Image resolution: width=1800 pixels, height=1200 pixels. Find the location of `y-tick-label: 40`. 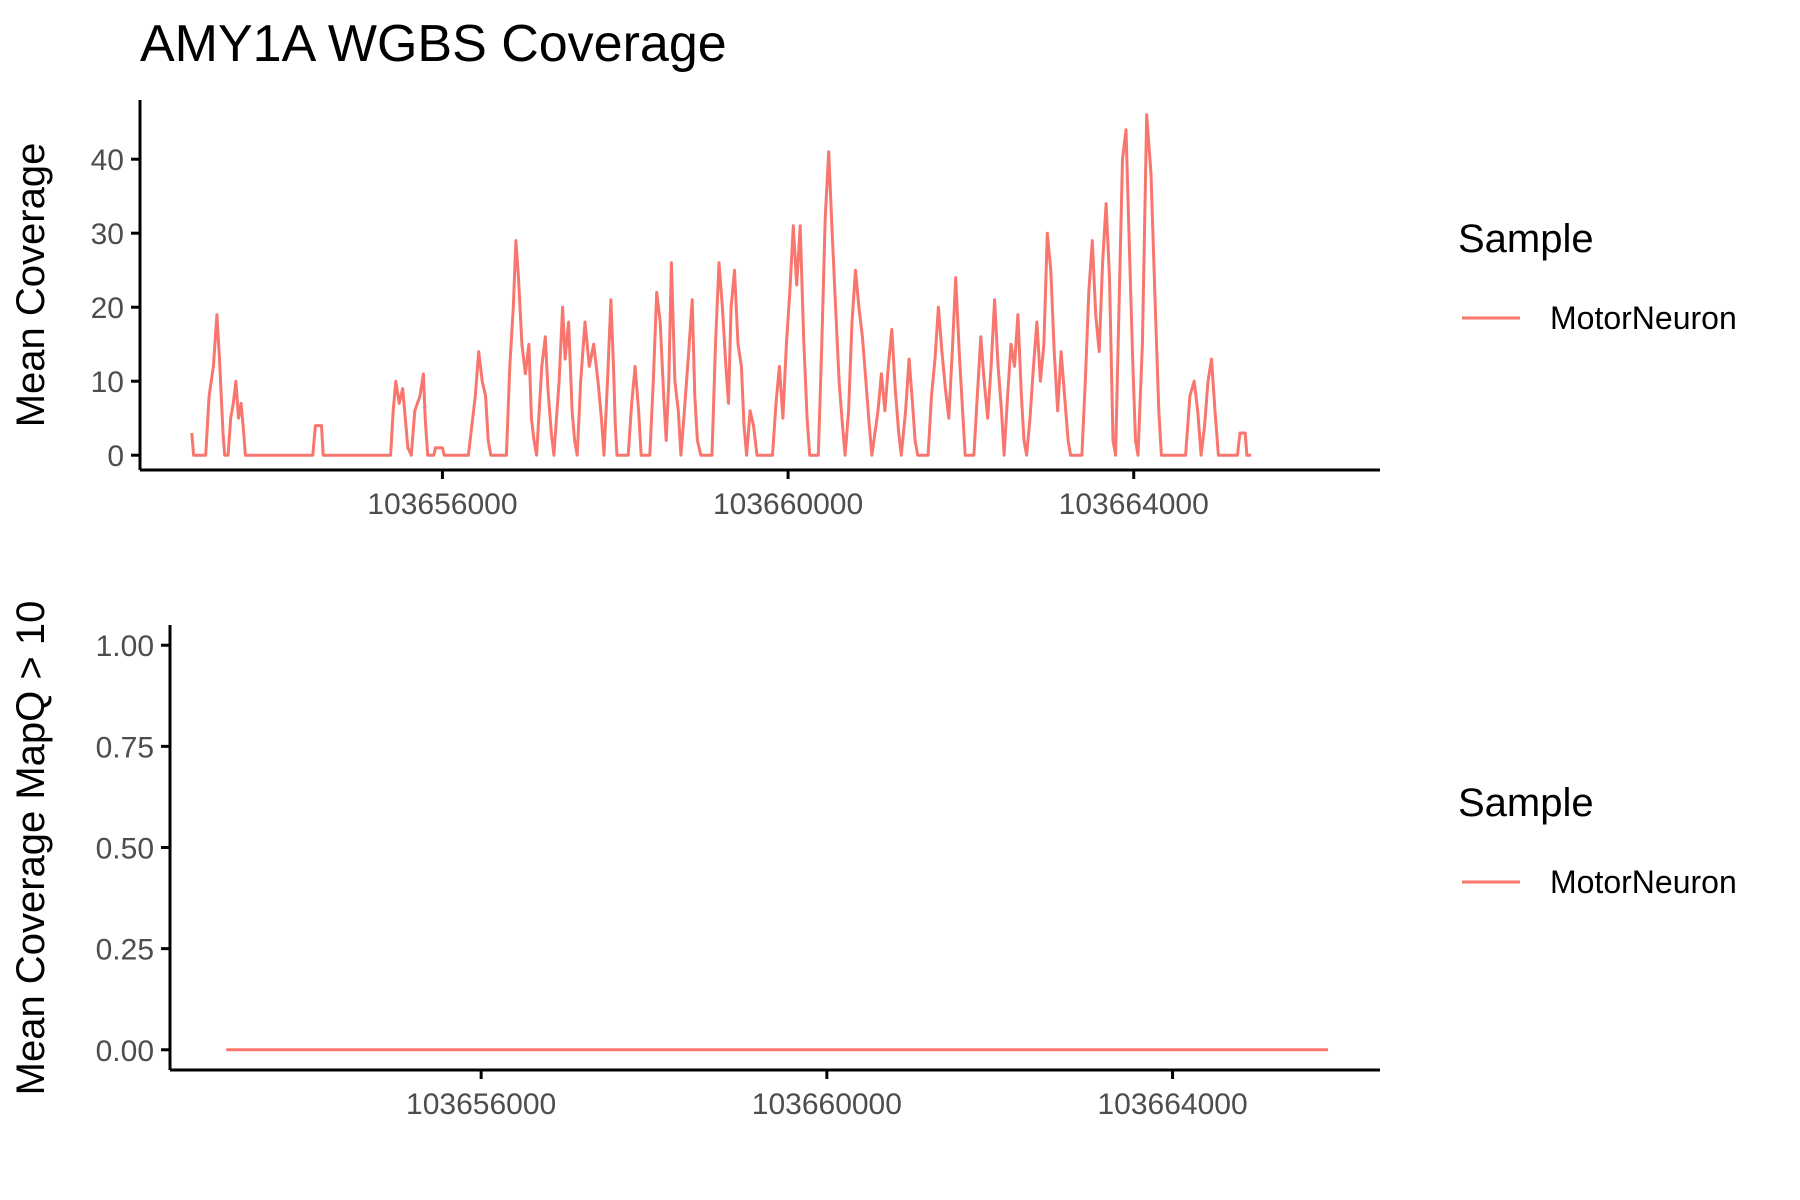

y-tick-label: 40 is located at coordinates (107, 160).